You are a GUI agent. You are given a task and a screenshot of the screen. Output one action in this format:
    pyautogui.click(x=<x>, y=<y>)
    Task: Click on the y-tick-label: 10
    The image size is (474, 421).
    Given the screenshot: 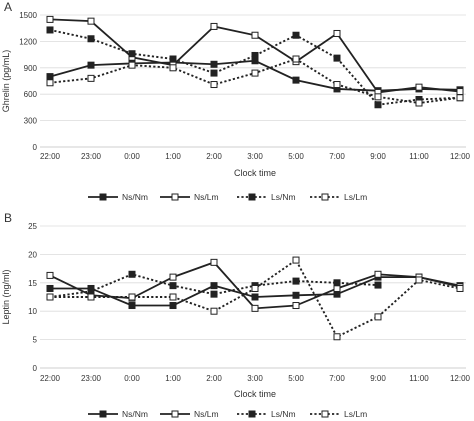 What is the action you would take?
    pyautogui.click(x=32, y=311)
    